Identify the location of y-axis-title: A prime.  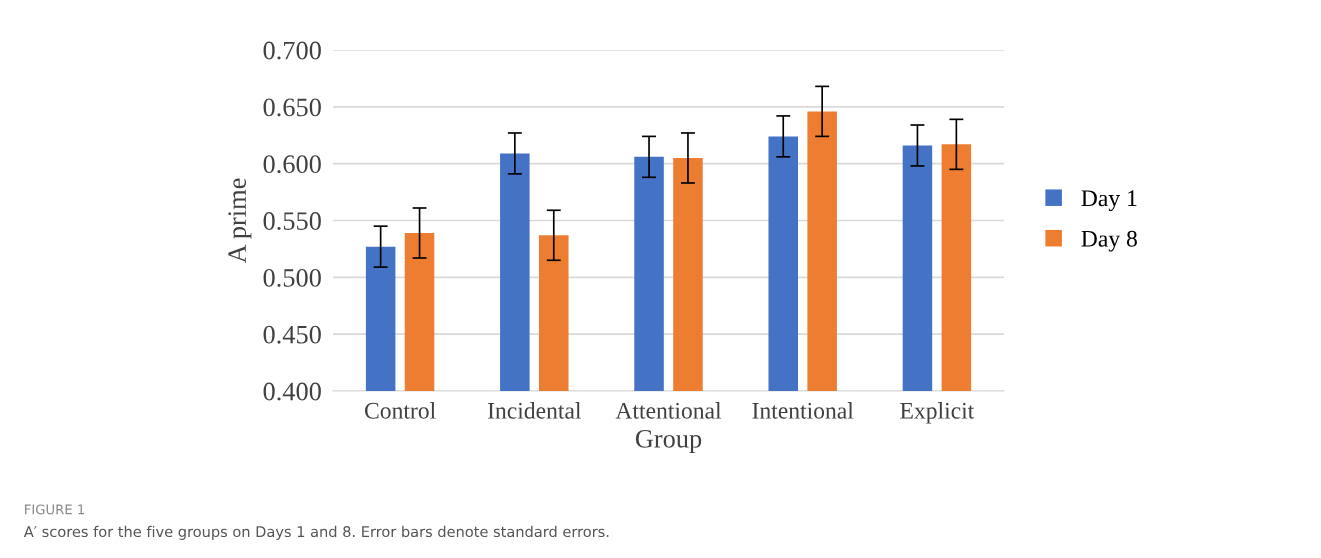
(240, 221).